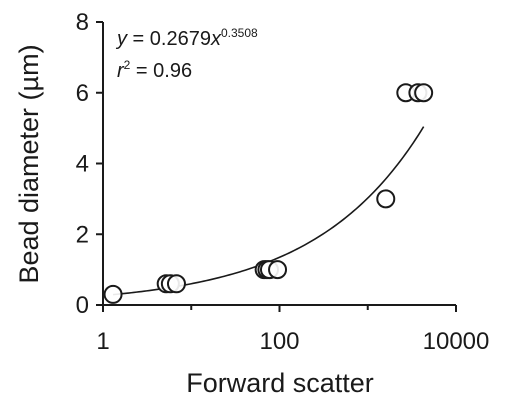 Image resolution: width=506 pixels, height=400 pixels. Describe the element at coordinates (82, 305) in the screenshot. I see `y-tick-label: 0` at that location.